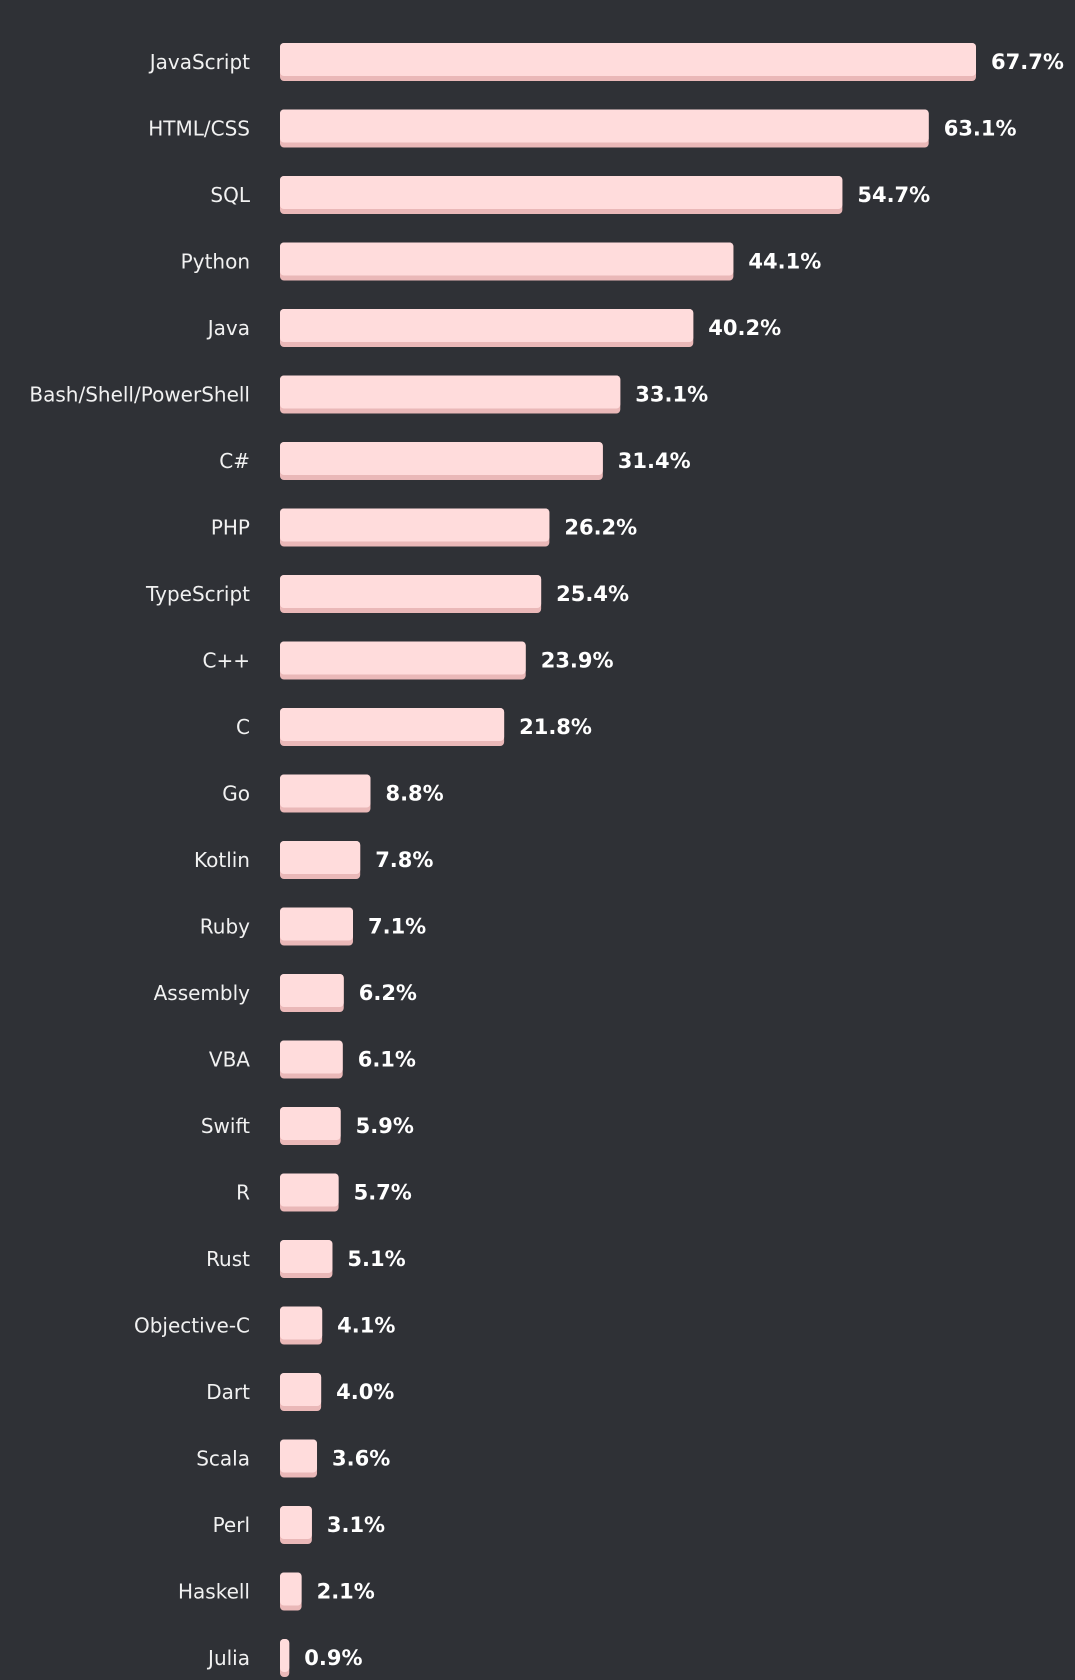 The width and height of the screenshot is (1075, 1680). What do you see at coordinates (366, 1326) in the screenshot?
I see `value-label: 4.1%` at bounding box center [366, 1326].